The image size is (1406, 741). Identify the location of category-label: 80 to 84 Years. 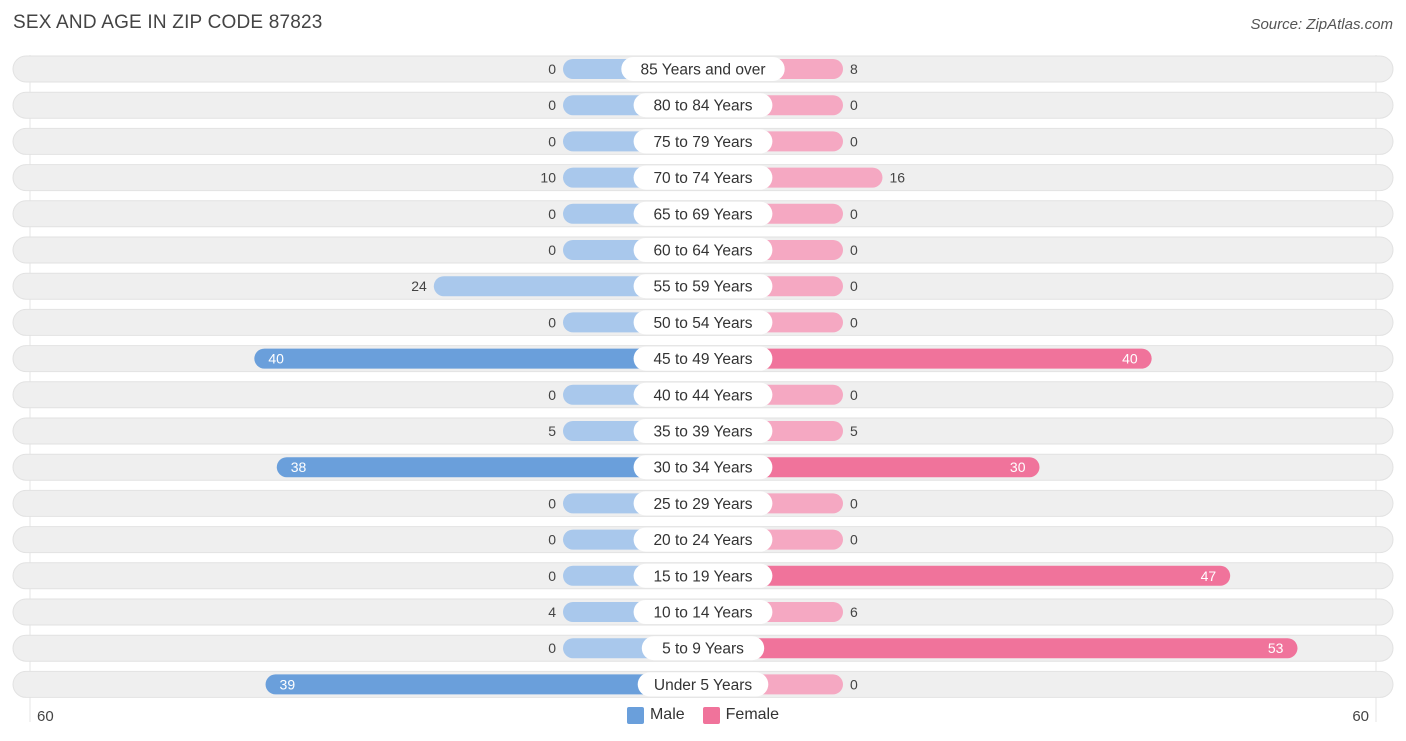
(702, 106).